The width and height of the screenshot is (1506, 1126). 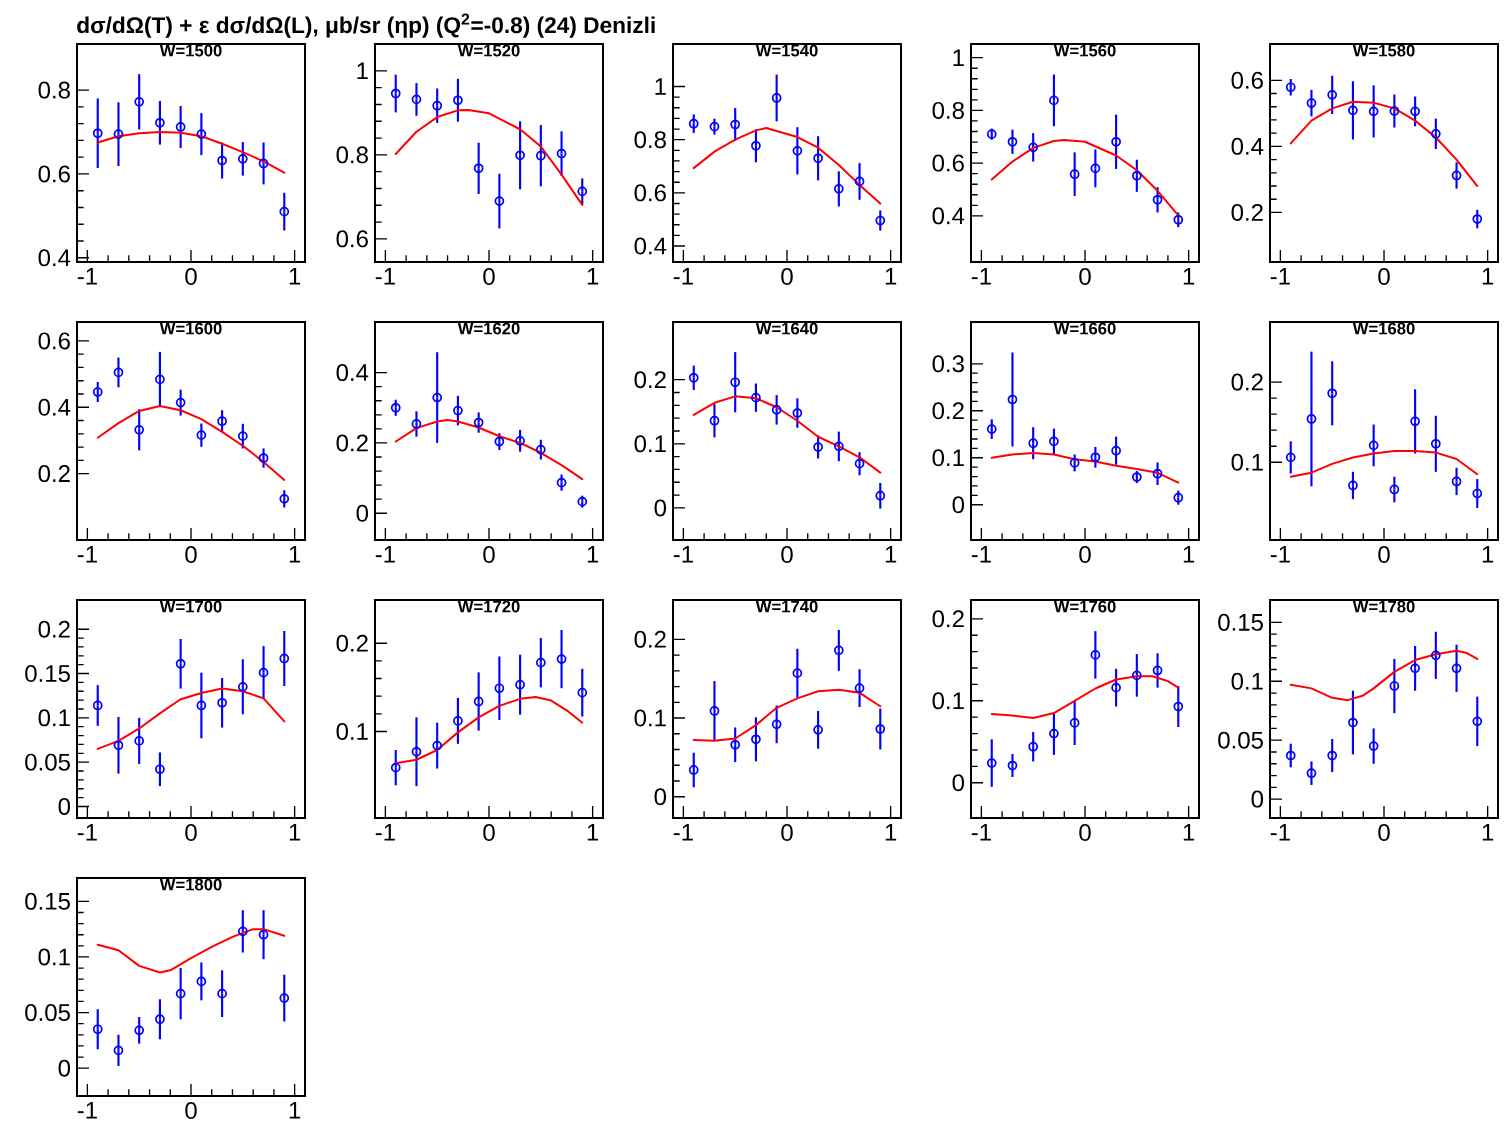 I want to click on chart-title: W=1520, so click(x=488, y=50).